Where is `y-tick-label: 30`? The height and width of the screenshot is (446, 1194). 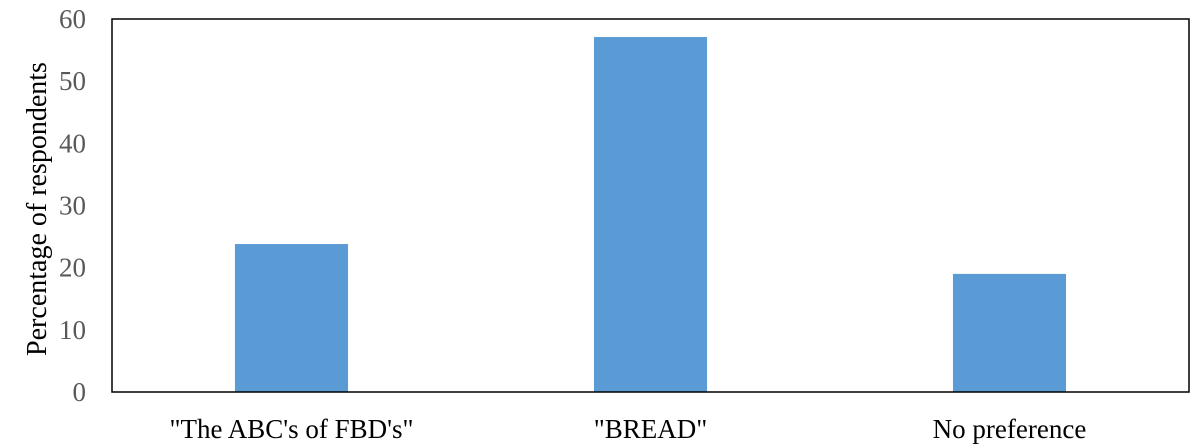
y-tick-label: 30 is located at coordinates (72, 206).